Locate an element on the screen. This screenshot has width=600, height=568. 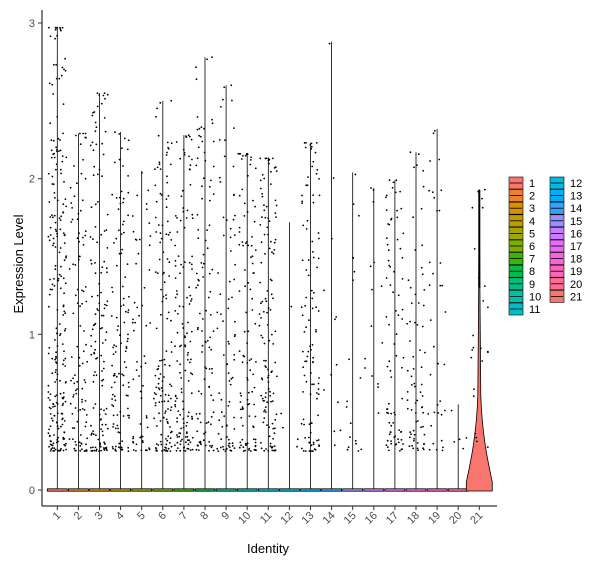
x-tick-label: 9 is located at coordinates (225, 516).